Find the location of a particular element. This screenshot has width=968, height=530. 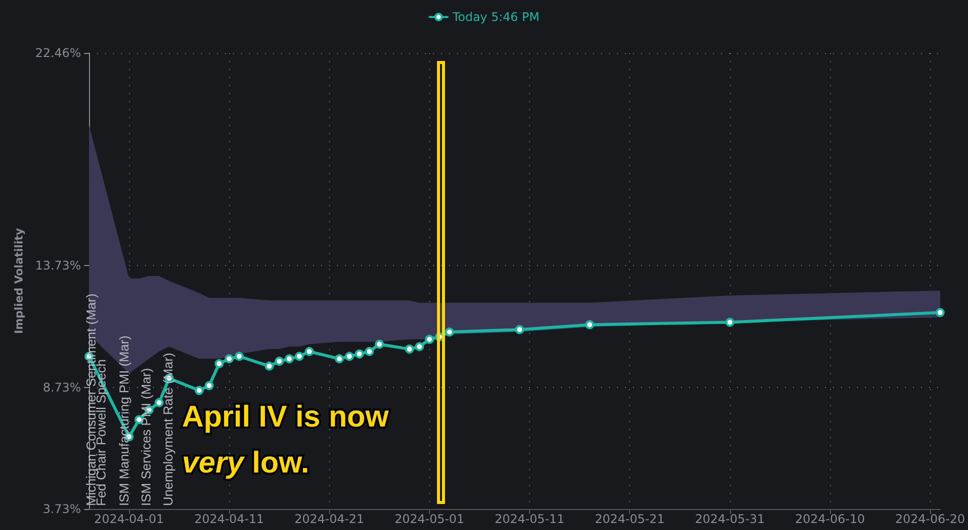

y-tick-label: 13.73% is located at coordinates (58, 265).